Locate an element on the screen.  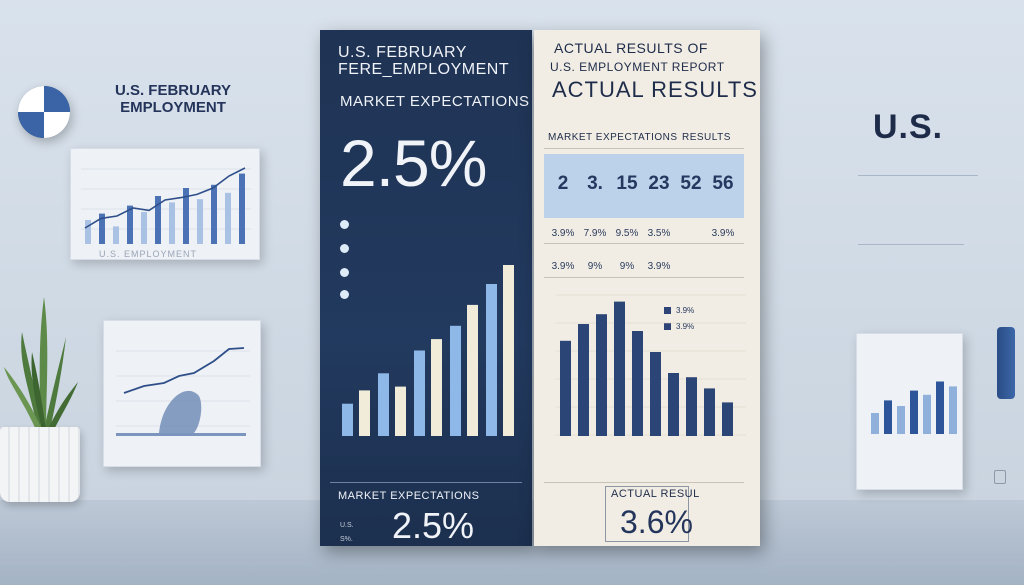
plant-pot is located at coordinates (40, 464).